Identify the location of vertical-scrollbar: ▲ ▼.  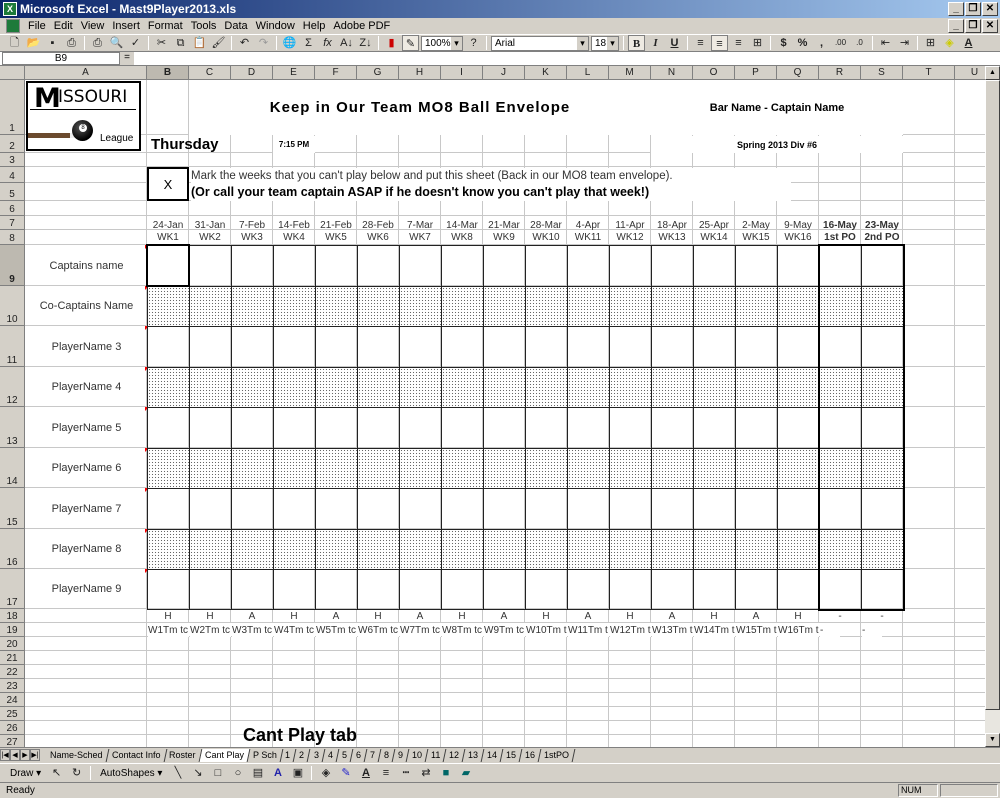
(992, 406).